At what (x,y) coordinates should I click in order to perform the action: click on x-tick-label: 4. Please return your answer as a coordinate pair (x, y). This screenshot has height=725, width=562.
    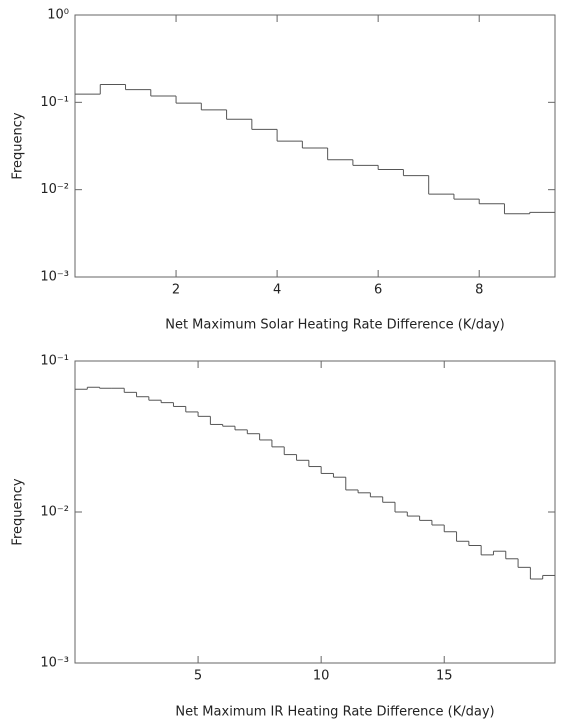
    Looking at the image, I should click on (277, 290).